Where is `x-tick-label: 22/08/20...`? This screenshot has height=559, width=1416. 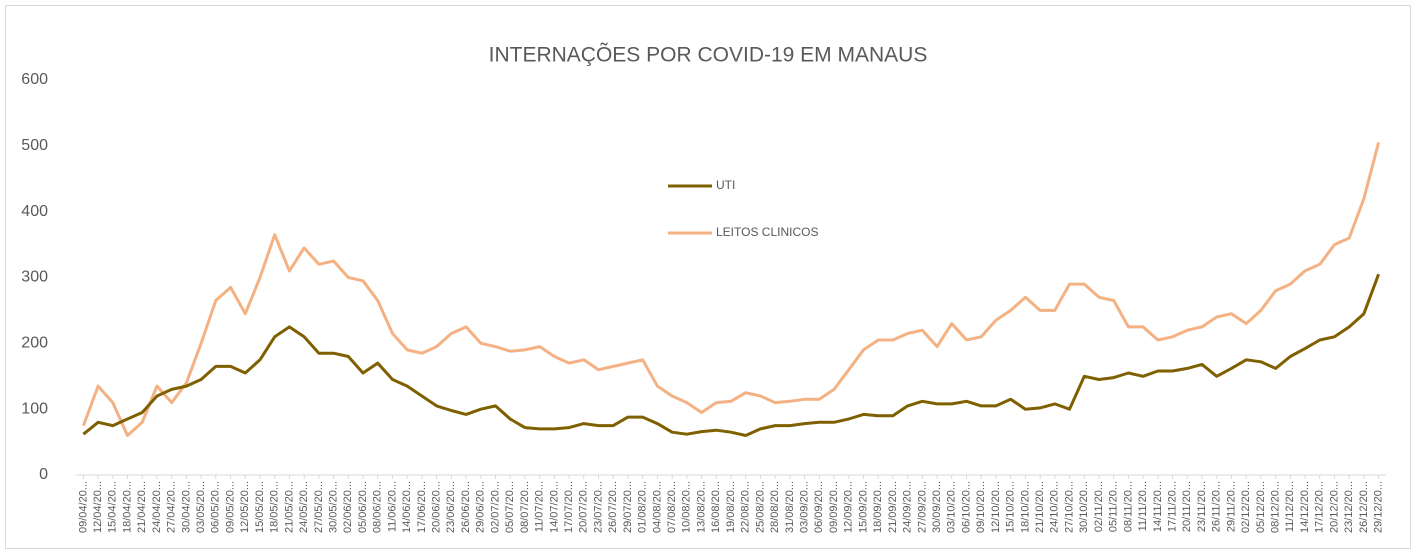
x-tick-label: 22/08/20... is located at coordinates (746, 507).